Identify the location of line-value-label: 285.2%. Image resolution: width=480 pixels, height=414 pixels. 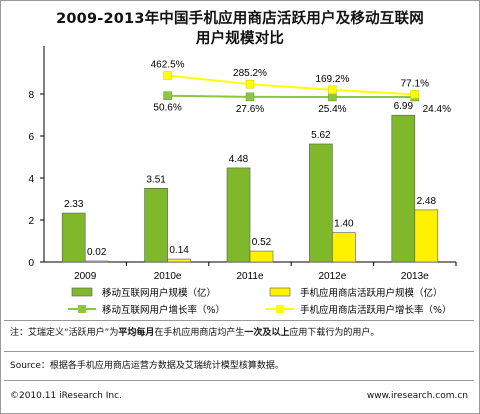
(250, 73).